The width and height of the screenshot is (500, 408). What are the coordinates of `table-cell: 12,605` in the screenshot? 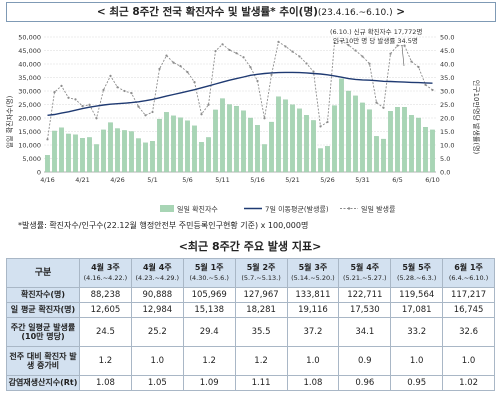 It's located at (105, 310).